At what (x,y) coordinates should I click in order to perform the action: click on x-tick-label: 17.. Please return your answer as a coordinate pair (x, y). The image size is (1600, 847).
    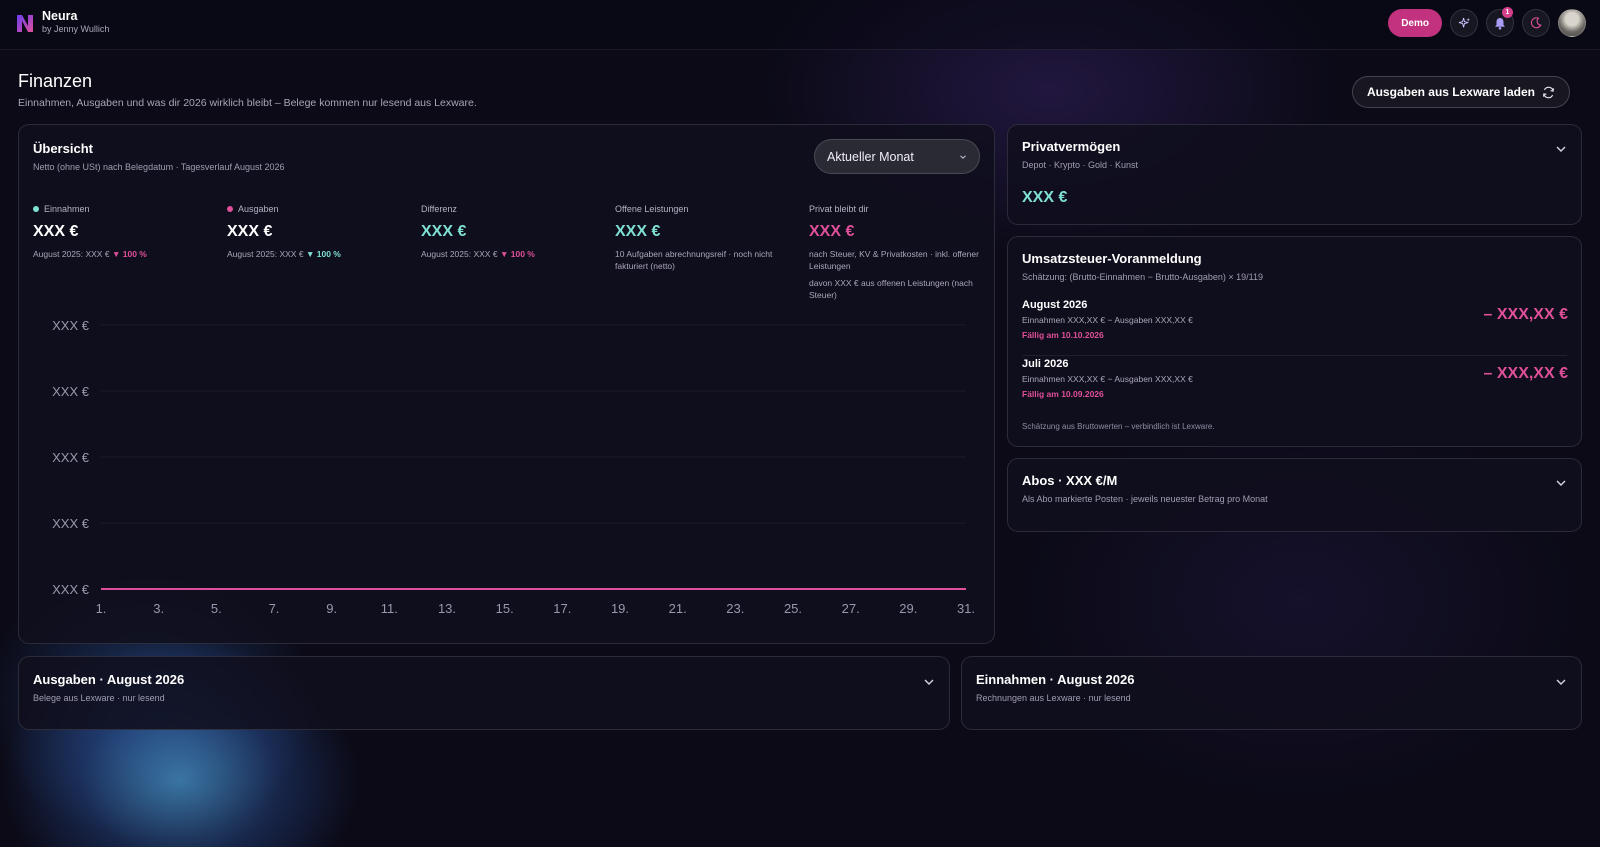
    Looking at the image, I should click on (562, 608).